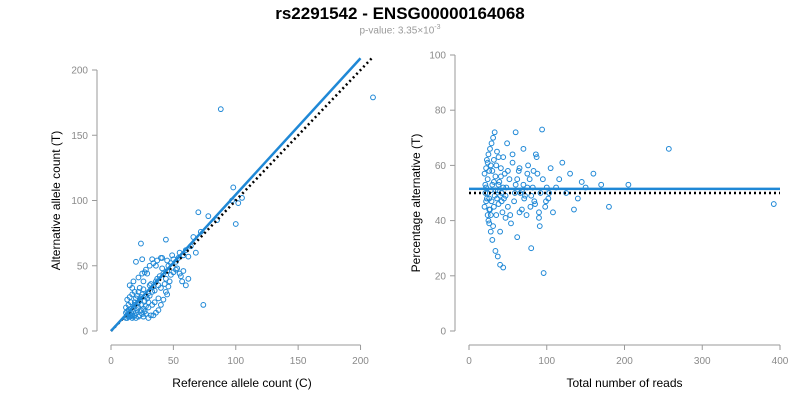 This screenshot has height=400, width=800. I want to click on right-x-axis-label: Total number of reads, so click(624, 383).